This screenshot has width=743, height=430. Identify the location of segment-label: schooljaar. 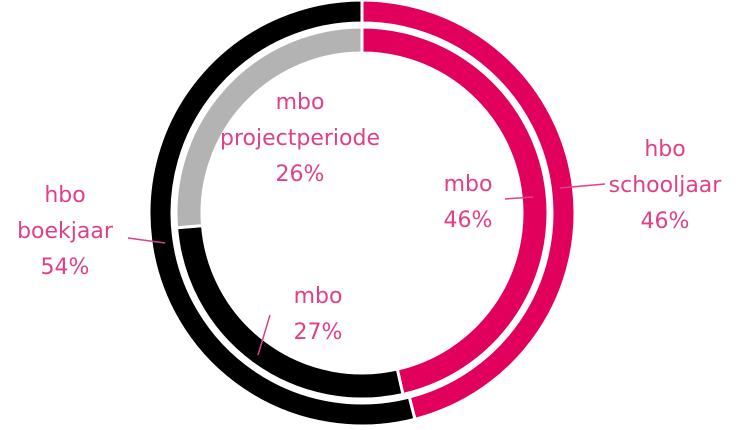
(666, 185).